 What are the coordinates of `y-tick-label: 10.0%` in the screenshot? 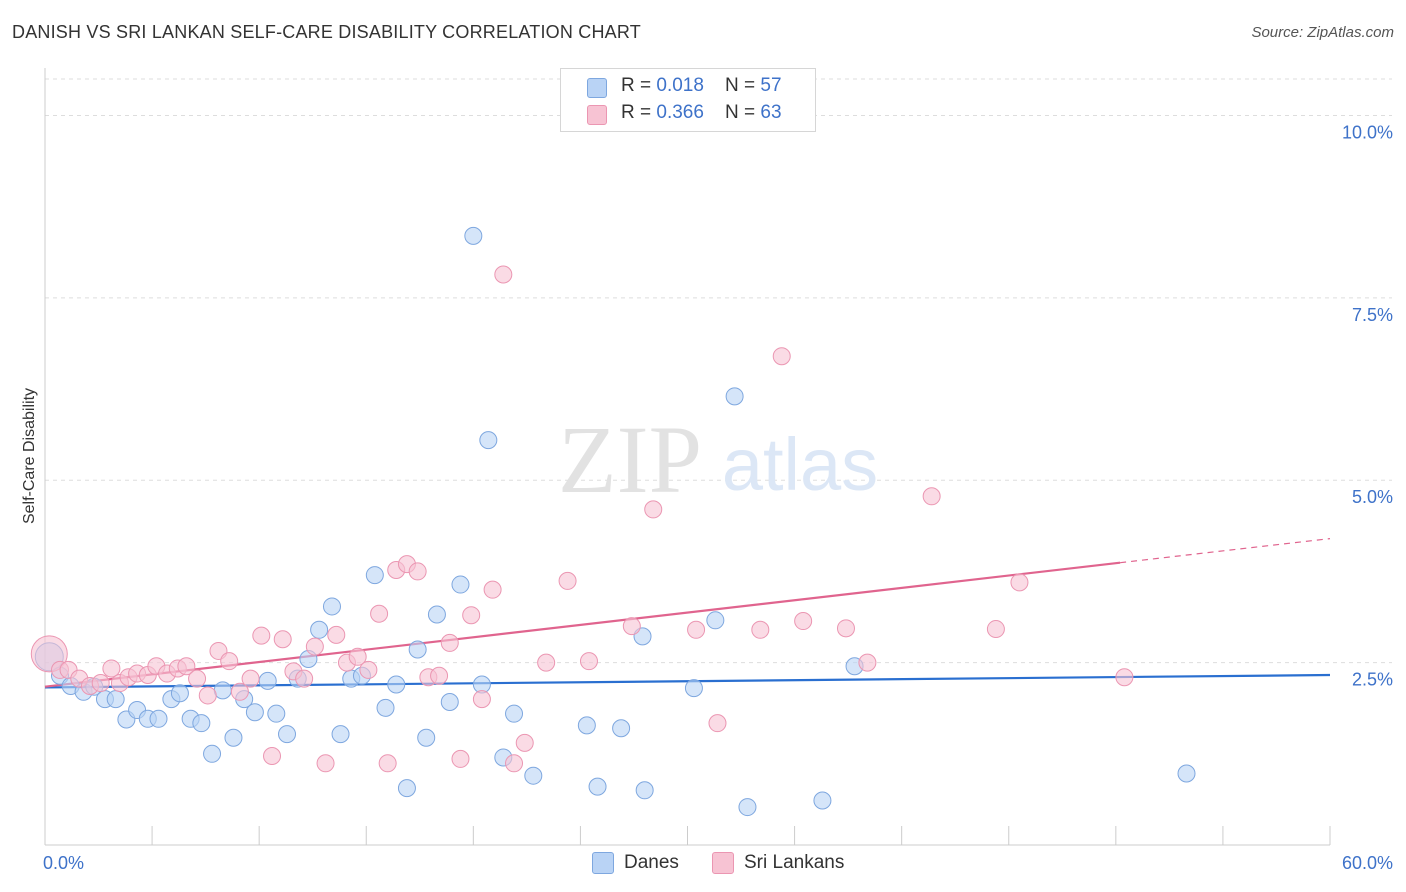 It's located at (1367, 132).